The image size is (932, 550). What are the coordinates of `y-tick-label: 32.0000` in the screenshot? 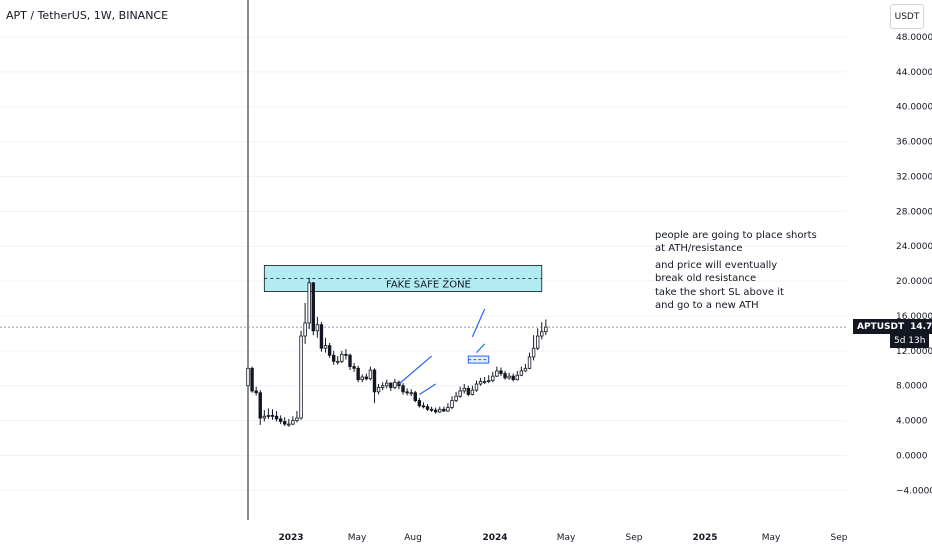 It's located at (914, 177).